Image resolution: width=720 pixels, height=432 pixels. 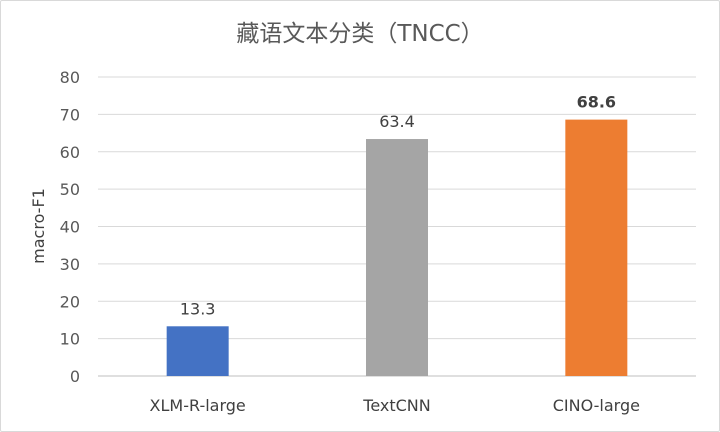 What do you see at coordinates (75, 376) in the screenshot?
I see `y-tick-label: 0` at bounding box center [75, 376].